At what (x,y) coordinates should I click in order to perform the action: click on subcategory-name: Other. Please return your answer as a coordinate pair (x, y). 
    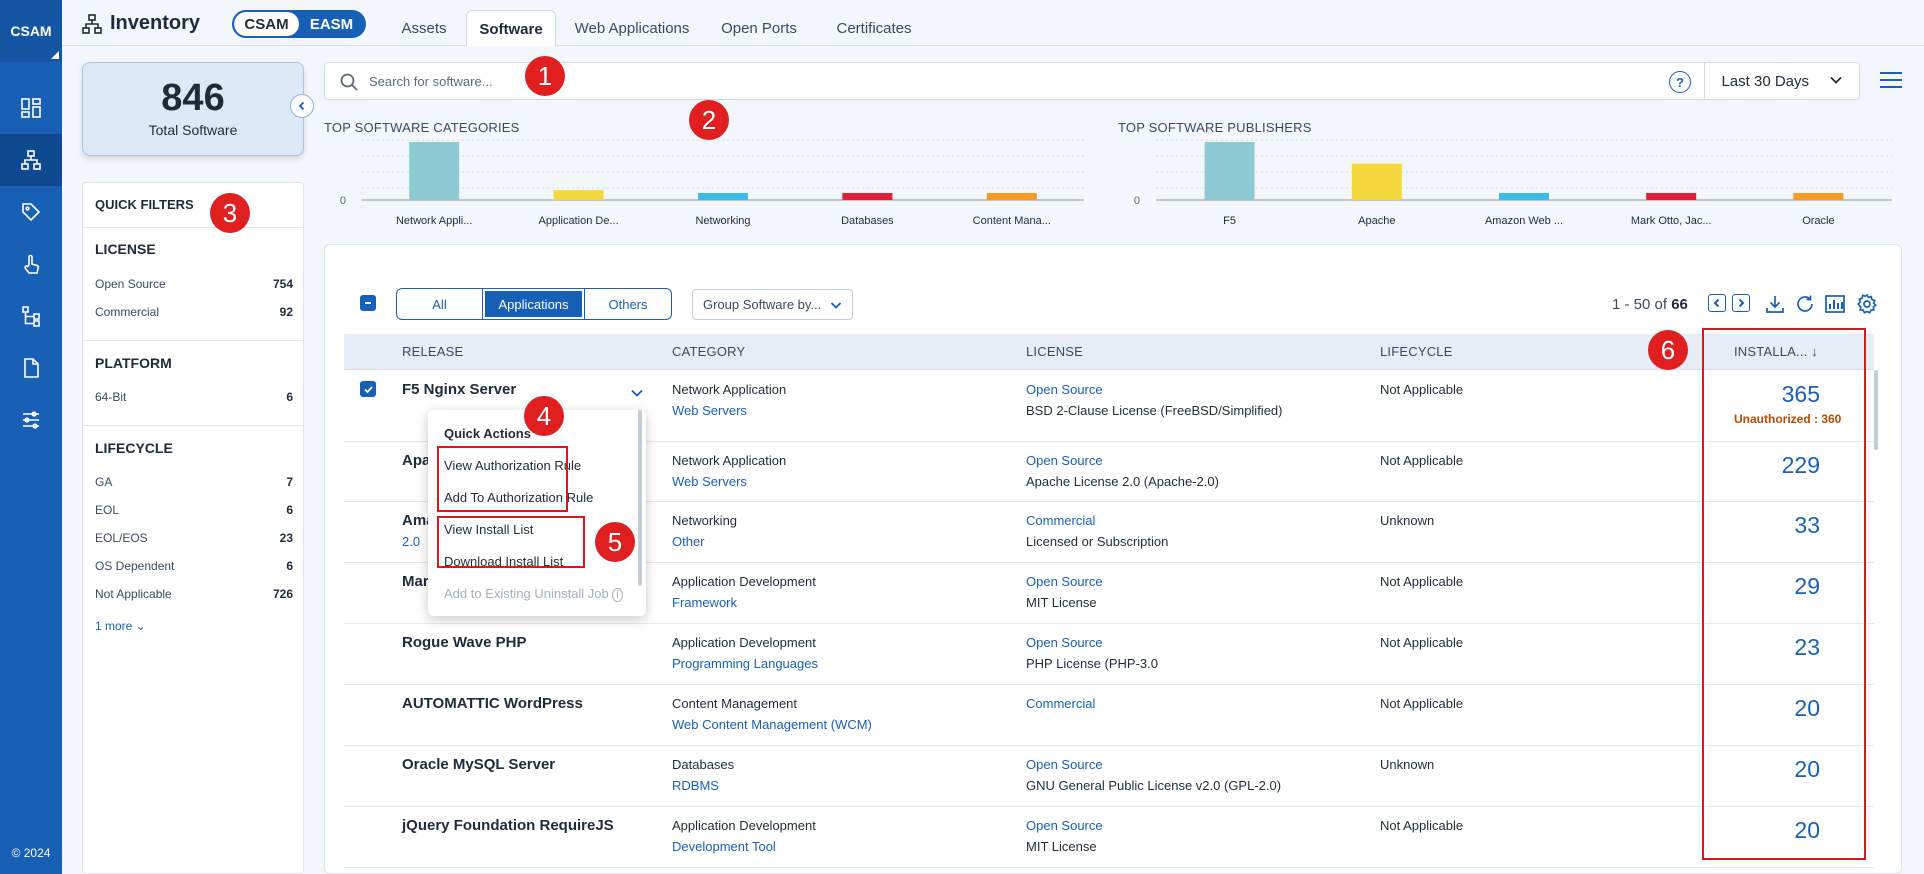
    Looking at the image, I should click on (688, 541).